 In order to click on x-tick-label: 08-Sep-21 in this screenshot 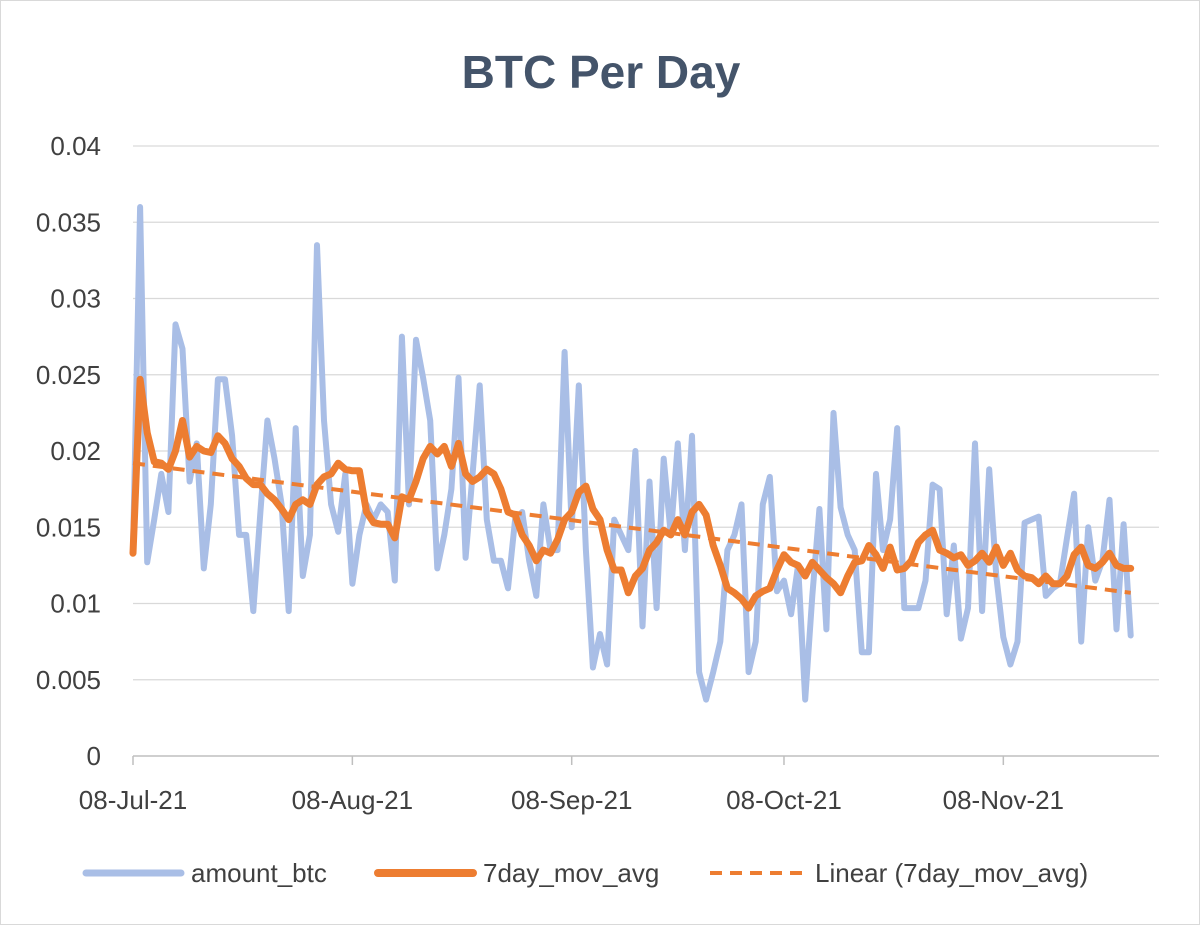, I will do `click(571, 800)`.